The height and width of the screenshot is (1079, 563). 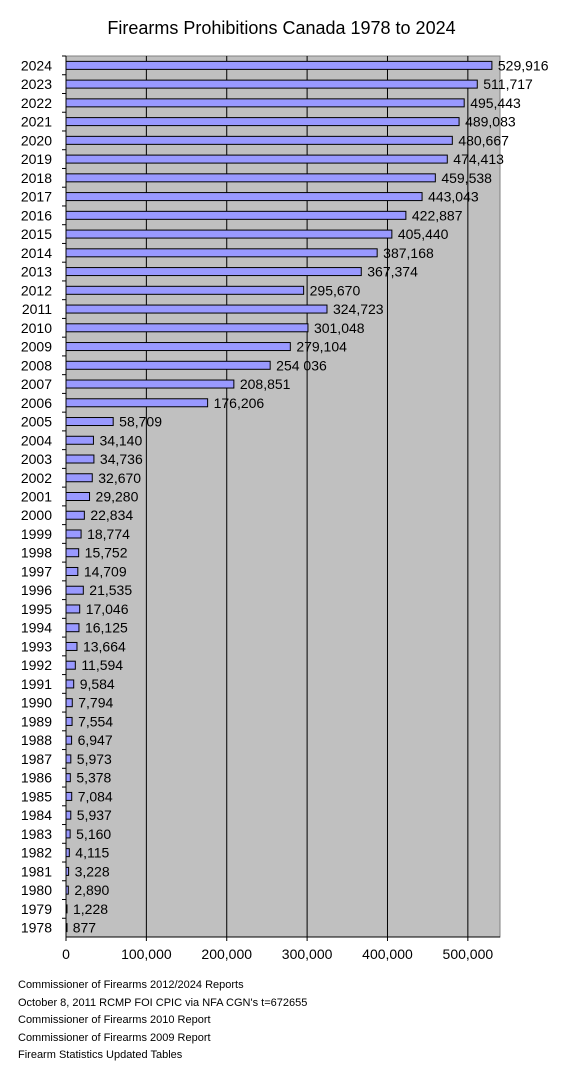 What do you see at coordinates (387, 954) in the screenshot?
I see `x-tick-label: 400,000` at bounding box center [387, 954].